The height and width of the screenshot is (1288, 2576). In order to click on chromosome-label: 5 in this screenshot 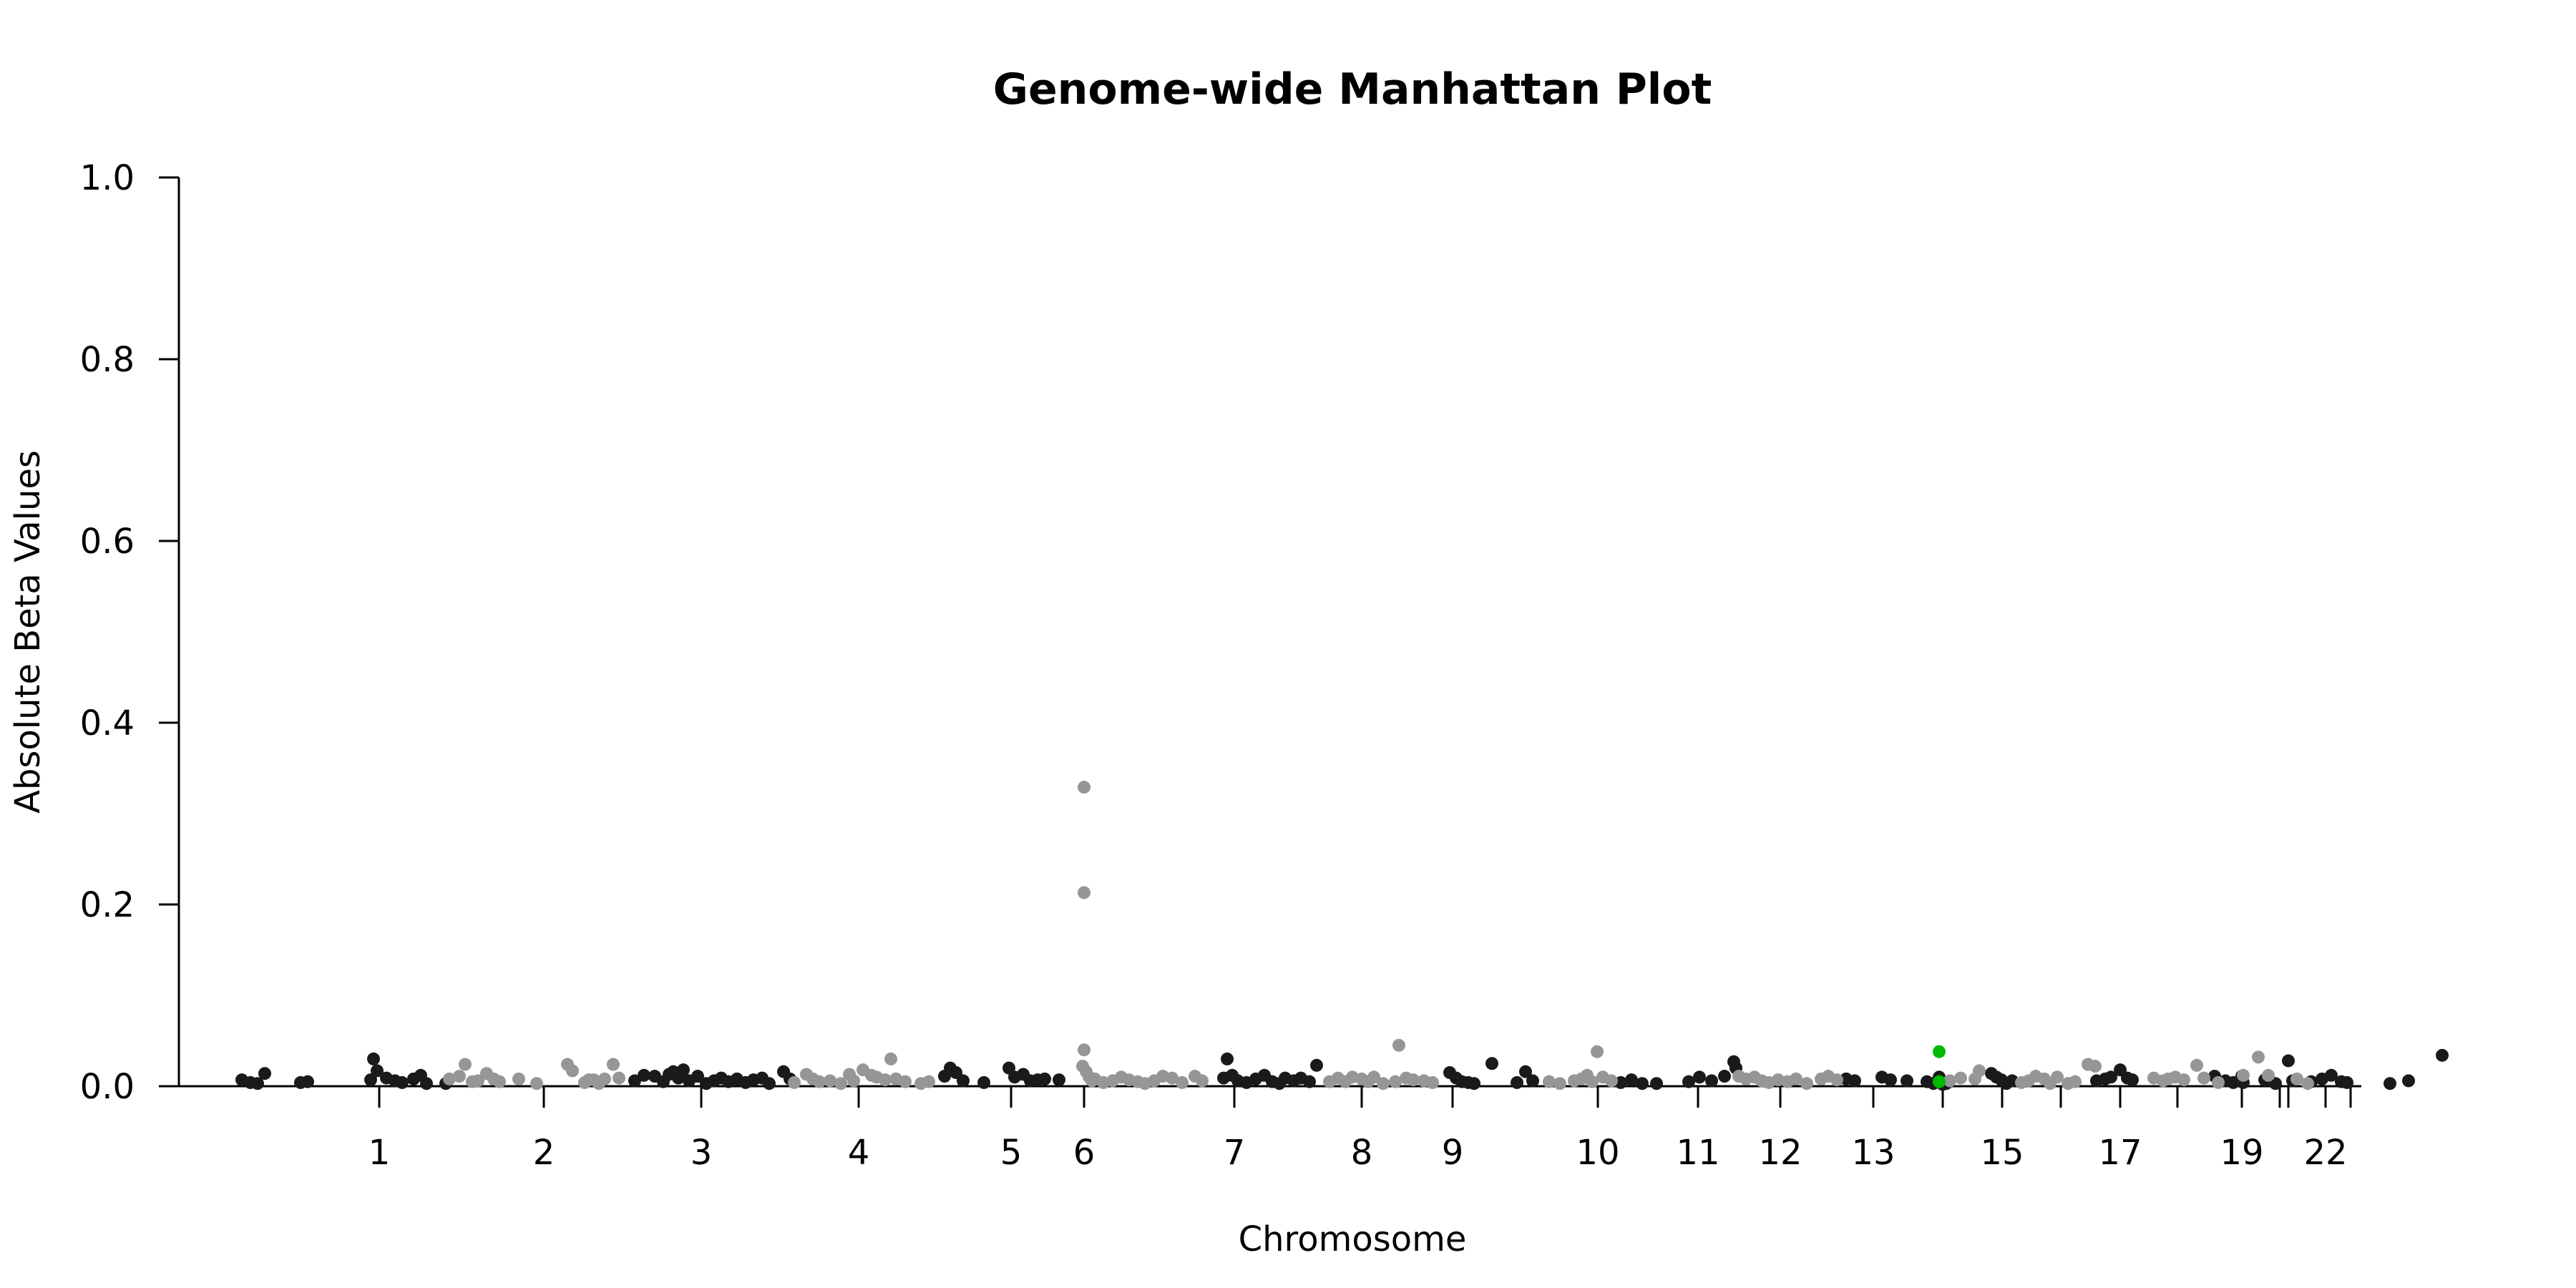, I will do `click(1011, 1153)`.